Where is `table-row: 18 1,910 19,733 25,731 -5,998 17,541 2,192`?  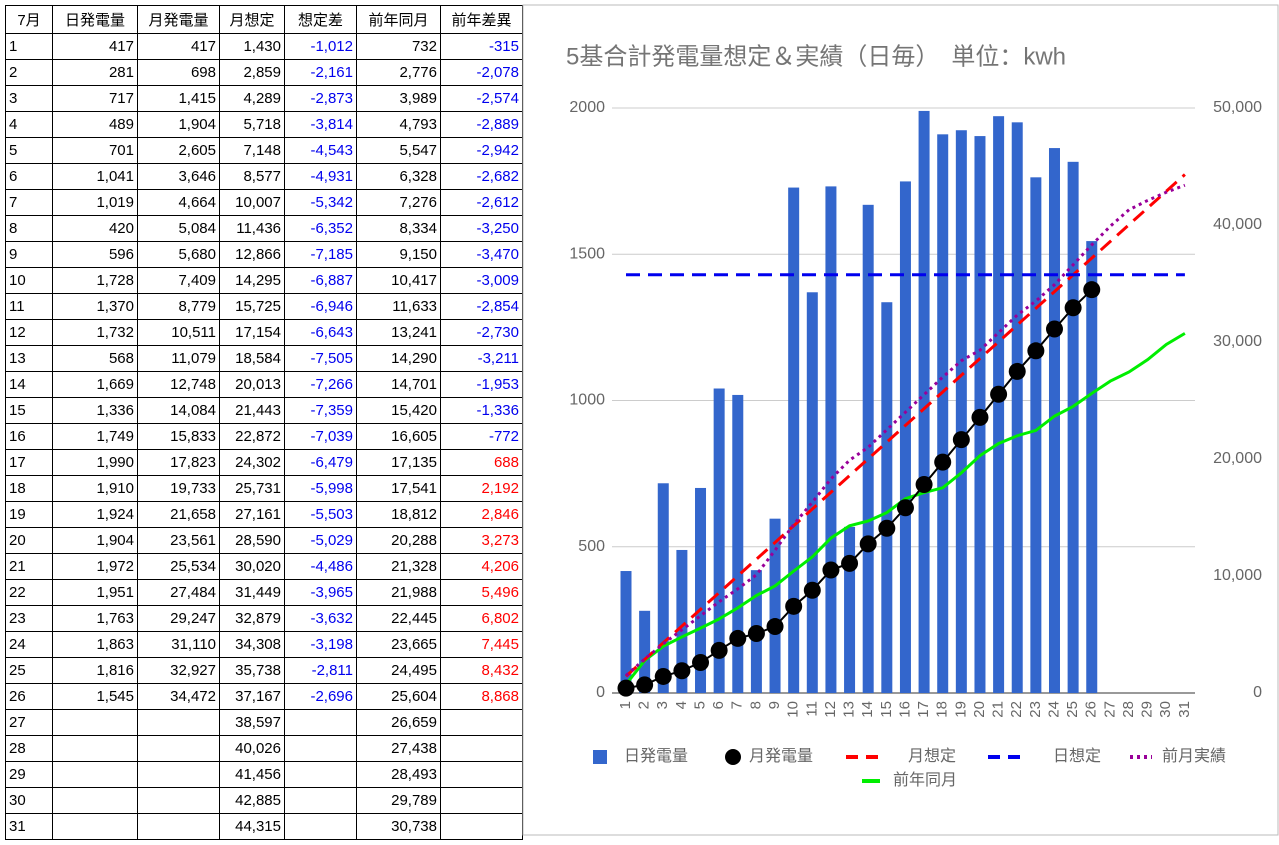
table-row: 18 1,910 19,733 25,731 -5,998 17,541 2,192 is located at coordinates (264, 488).